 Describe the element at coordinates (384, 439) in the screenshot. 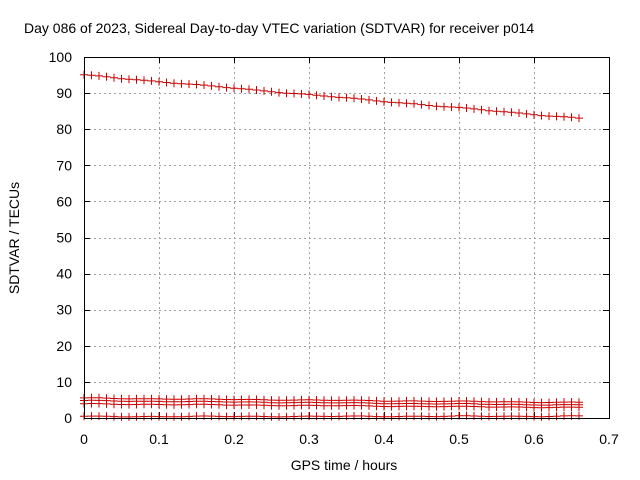

I see `x-tick-label: 0.4` at that location.